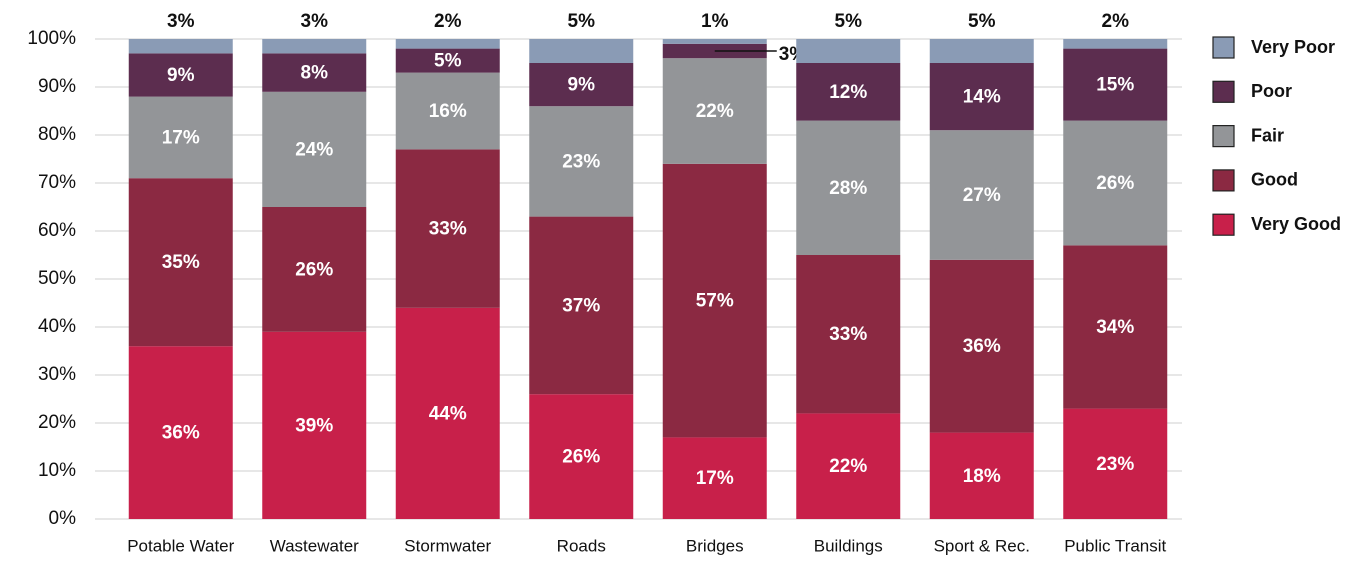 The image size is (1366, 562). What do you see at coordinates (57, 230) in the screenshot?
I see `y-tick-label: 60%` at bounding box center [57, 230].